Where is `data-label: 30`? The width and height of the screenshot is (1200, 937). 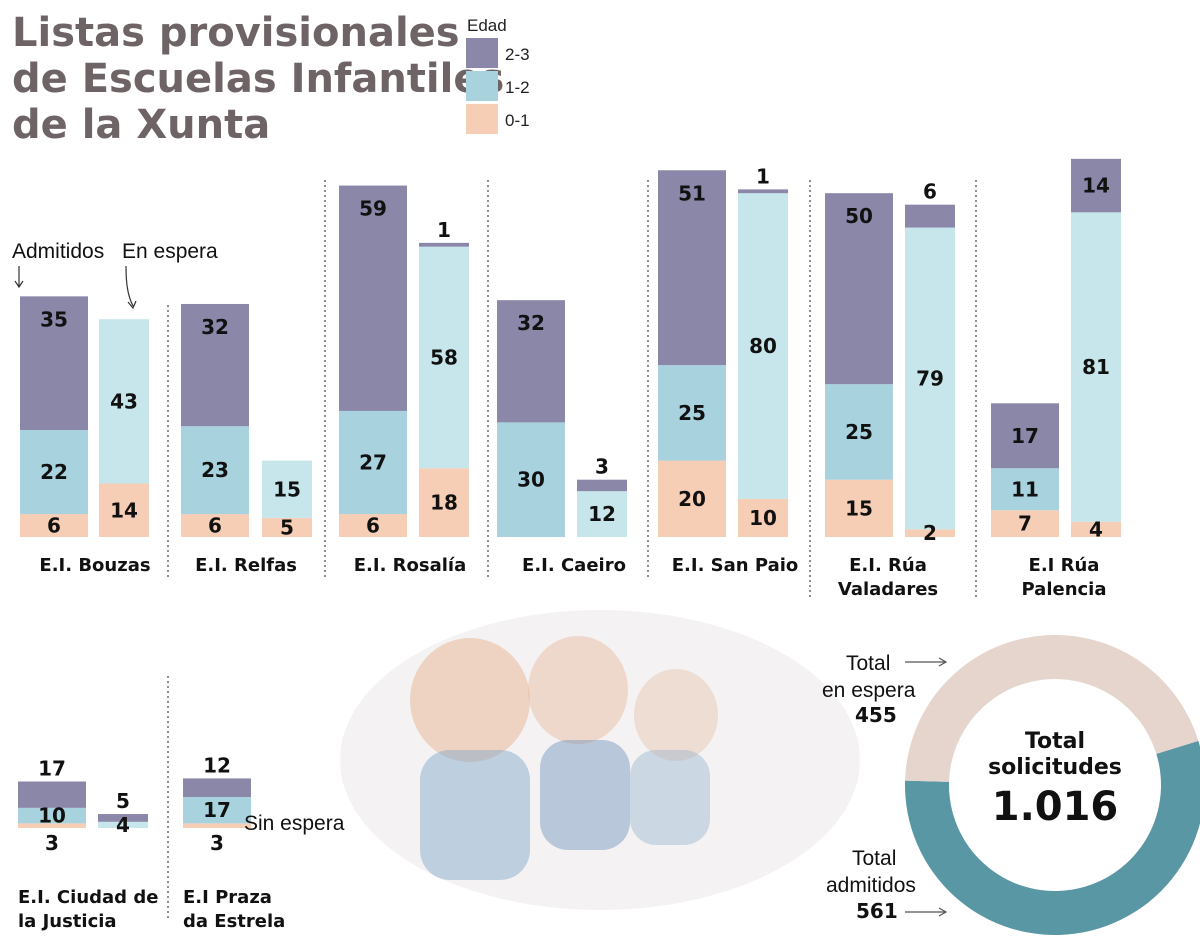 data-label: 30 is located at coordinates (531, 480).